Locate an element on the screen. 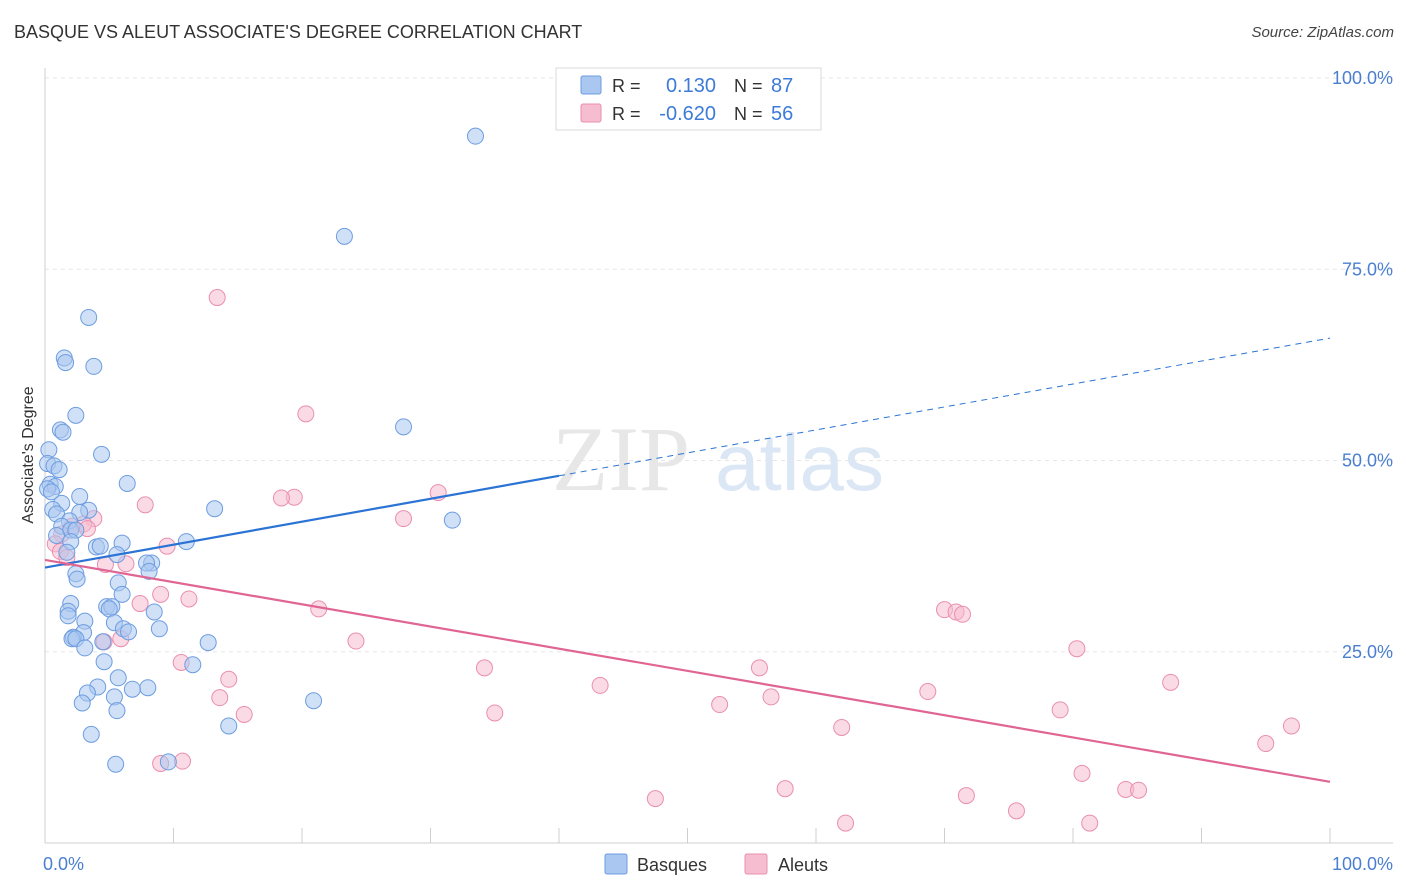 Image resolution: width=1406 pixels, height=892 pixels. stat-n-value: 87 is located at coordinates (782, 86).